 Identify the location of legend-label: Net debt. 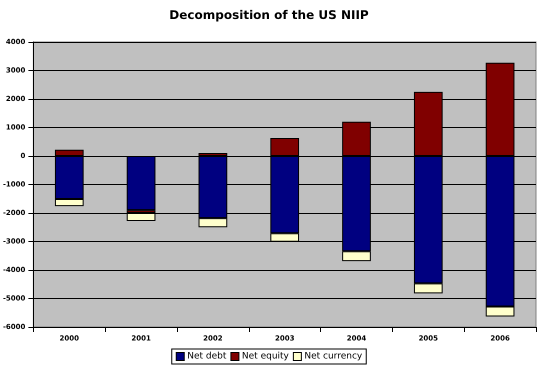
(207, 357).